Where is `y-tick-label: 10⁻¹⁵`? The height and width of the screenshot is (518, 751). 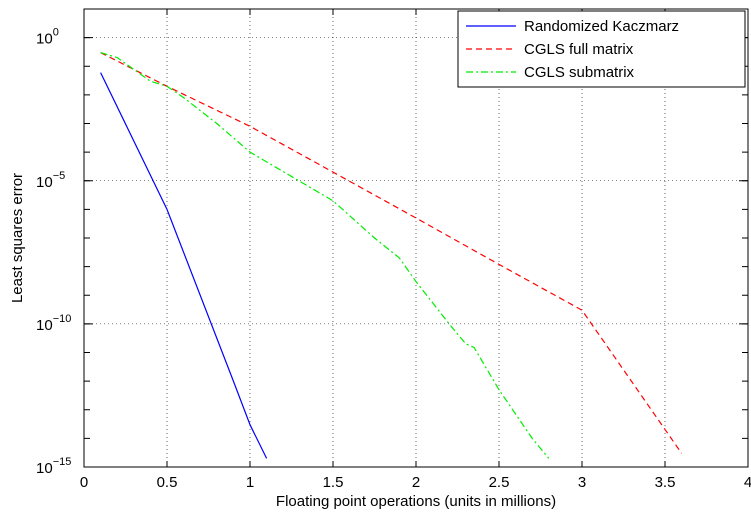
y-tick-label: 10⁻¹⁵ is located at coordinates (53, 466).